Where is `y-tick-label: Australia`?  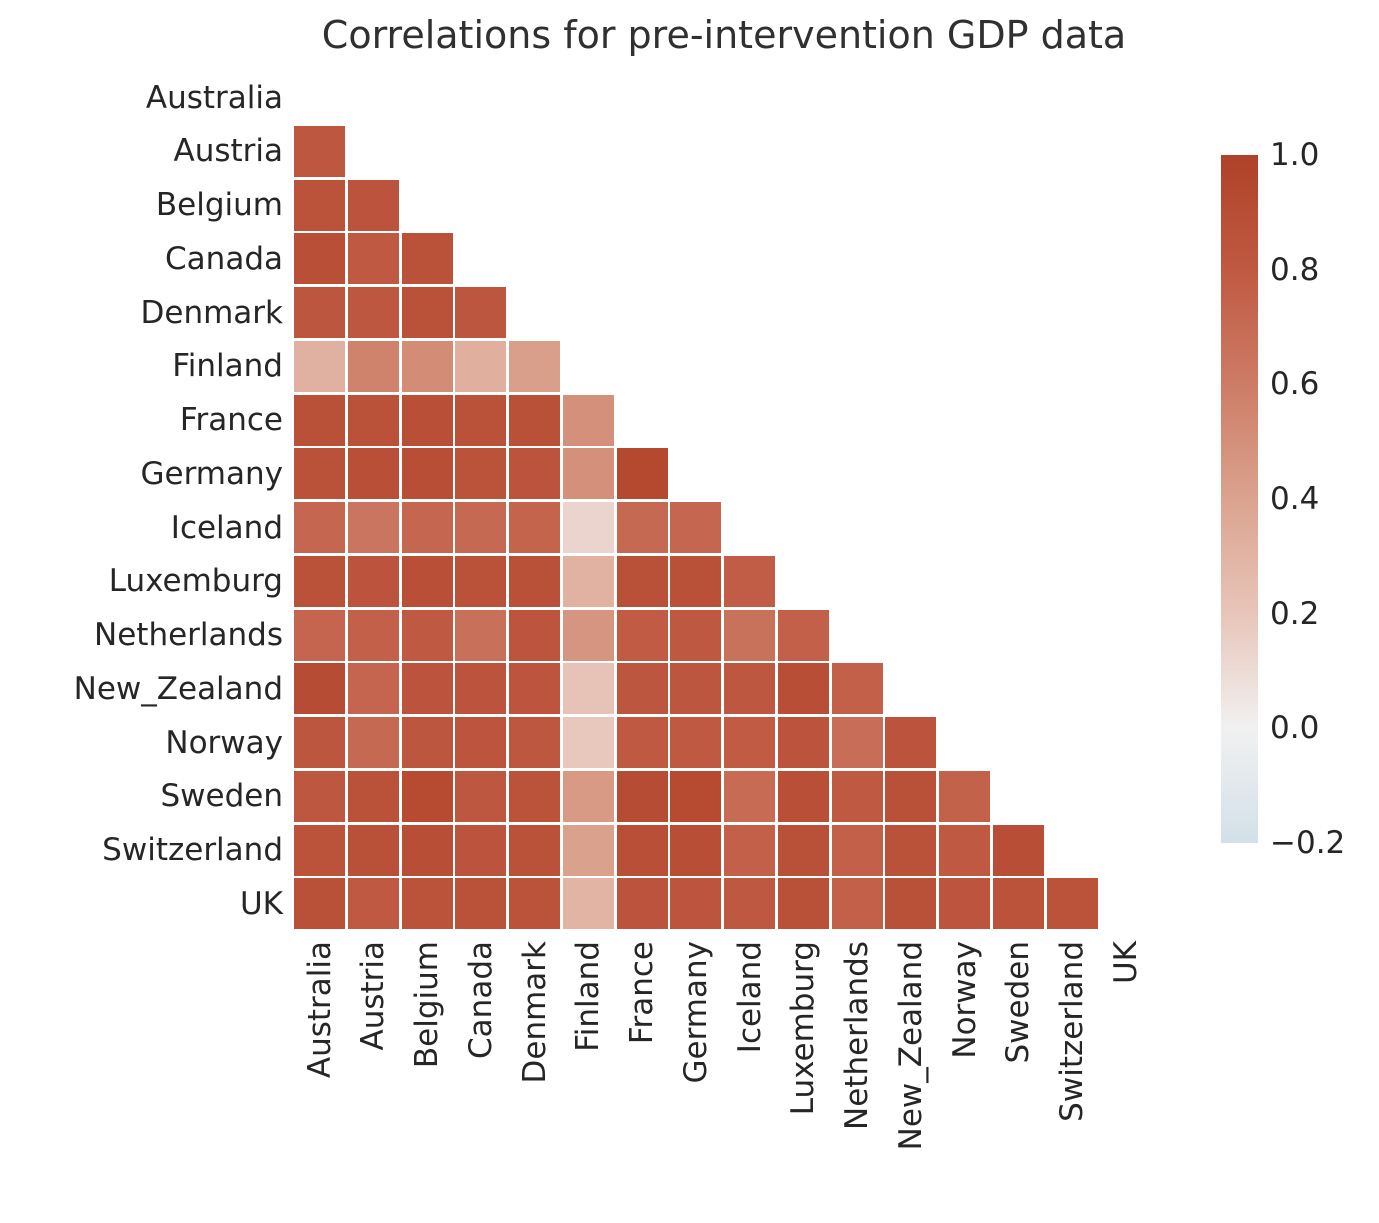
y-tick-label: Australia is located at coordinates (214, 97).